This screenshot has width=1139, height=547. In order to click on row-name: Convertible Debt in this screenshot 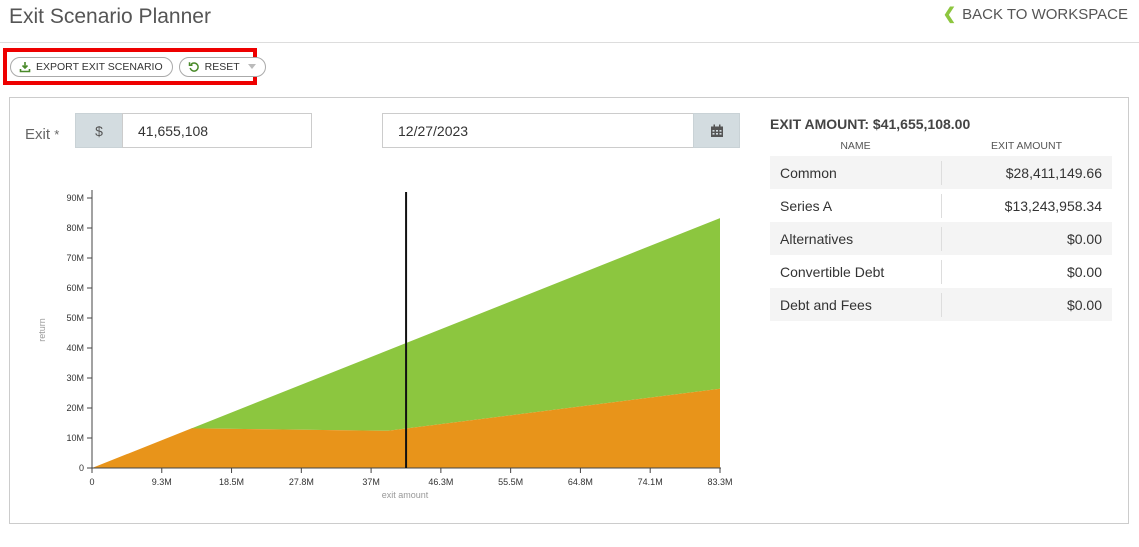, I will do `click(856, 271)`.